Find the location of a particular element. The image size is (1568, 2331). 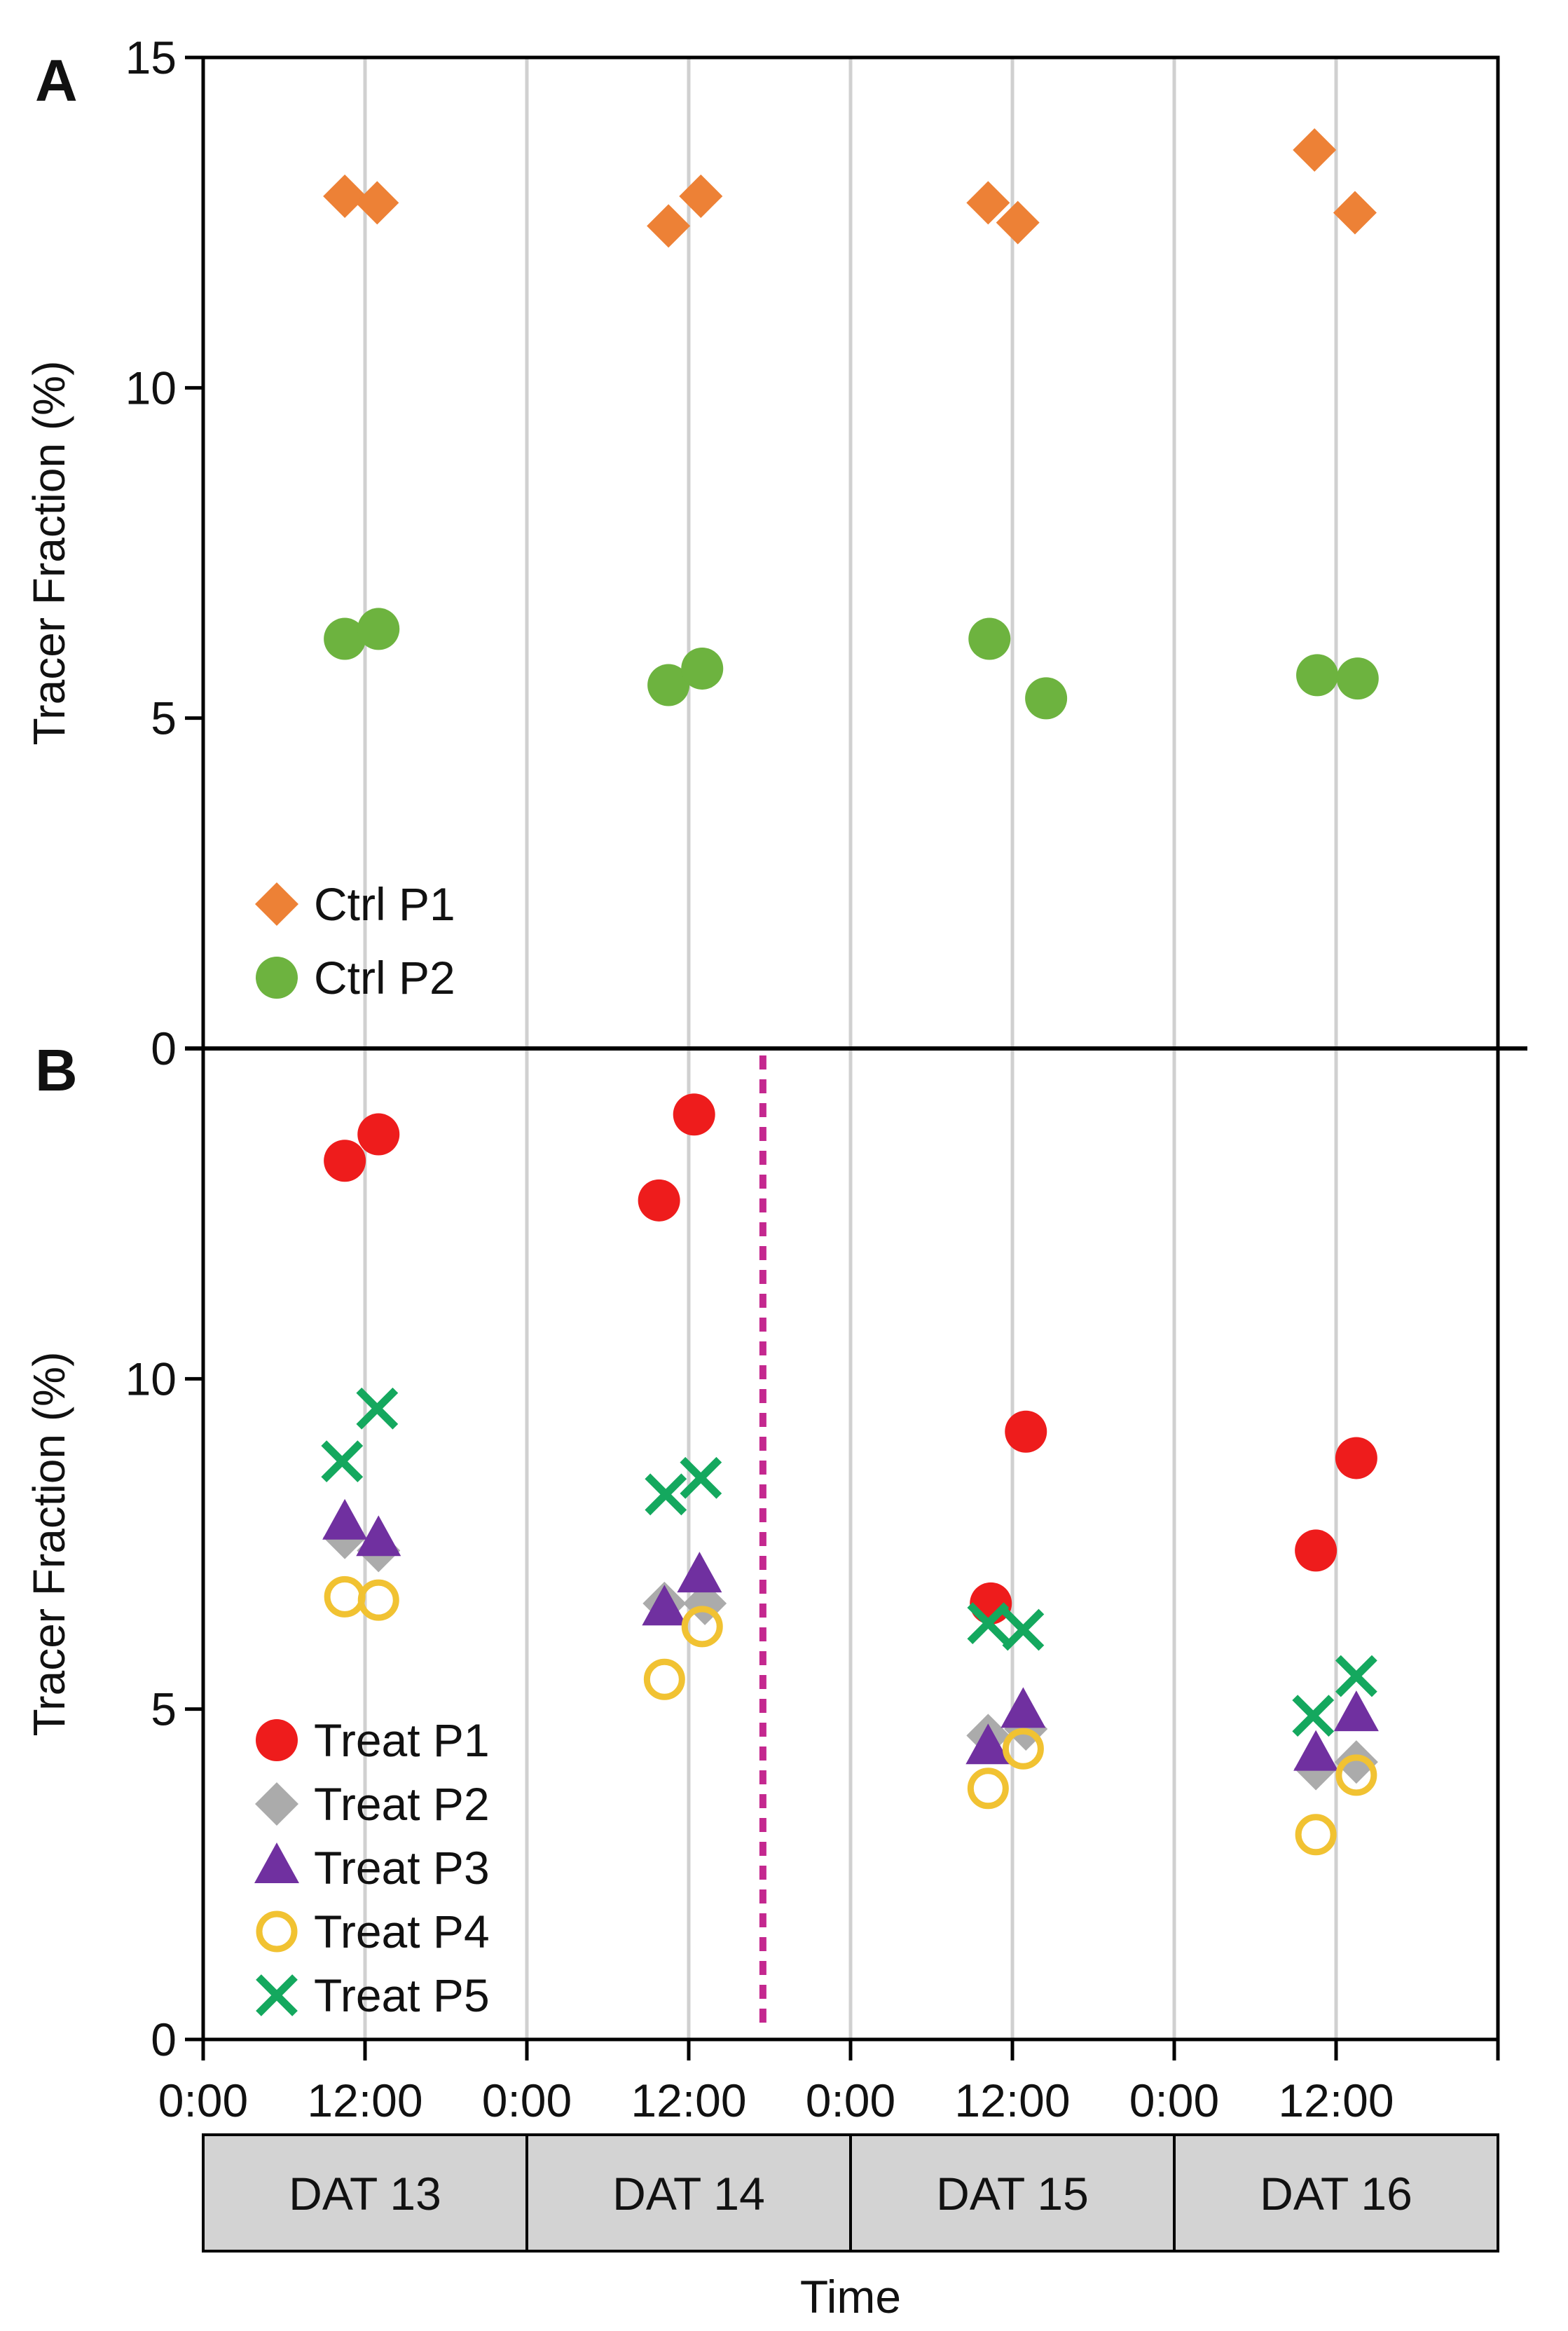

point-treat-p2 is located at coordinates (1356, 1762).